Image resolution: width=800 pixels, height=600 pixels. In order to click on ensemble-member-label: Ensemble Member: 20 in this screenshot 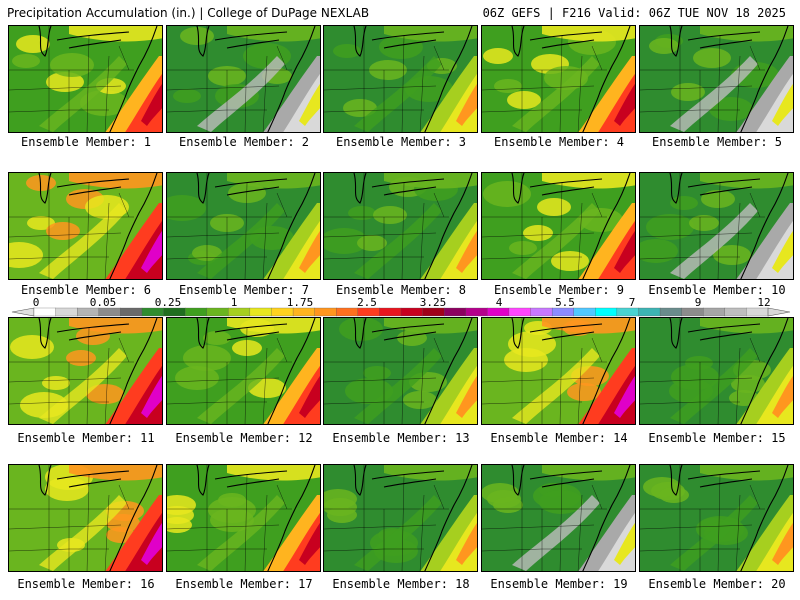, I will do `click(717, 584)`.